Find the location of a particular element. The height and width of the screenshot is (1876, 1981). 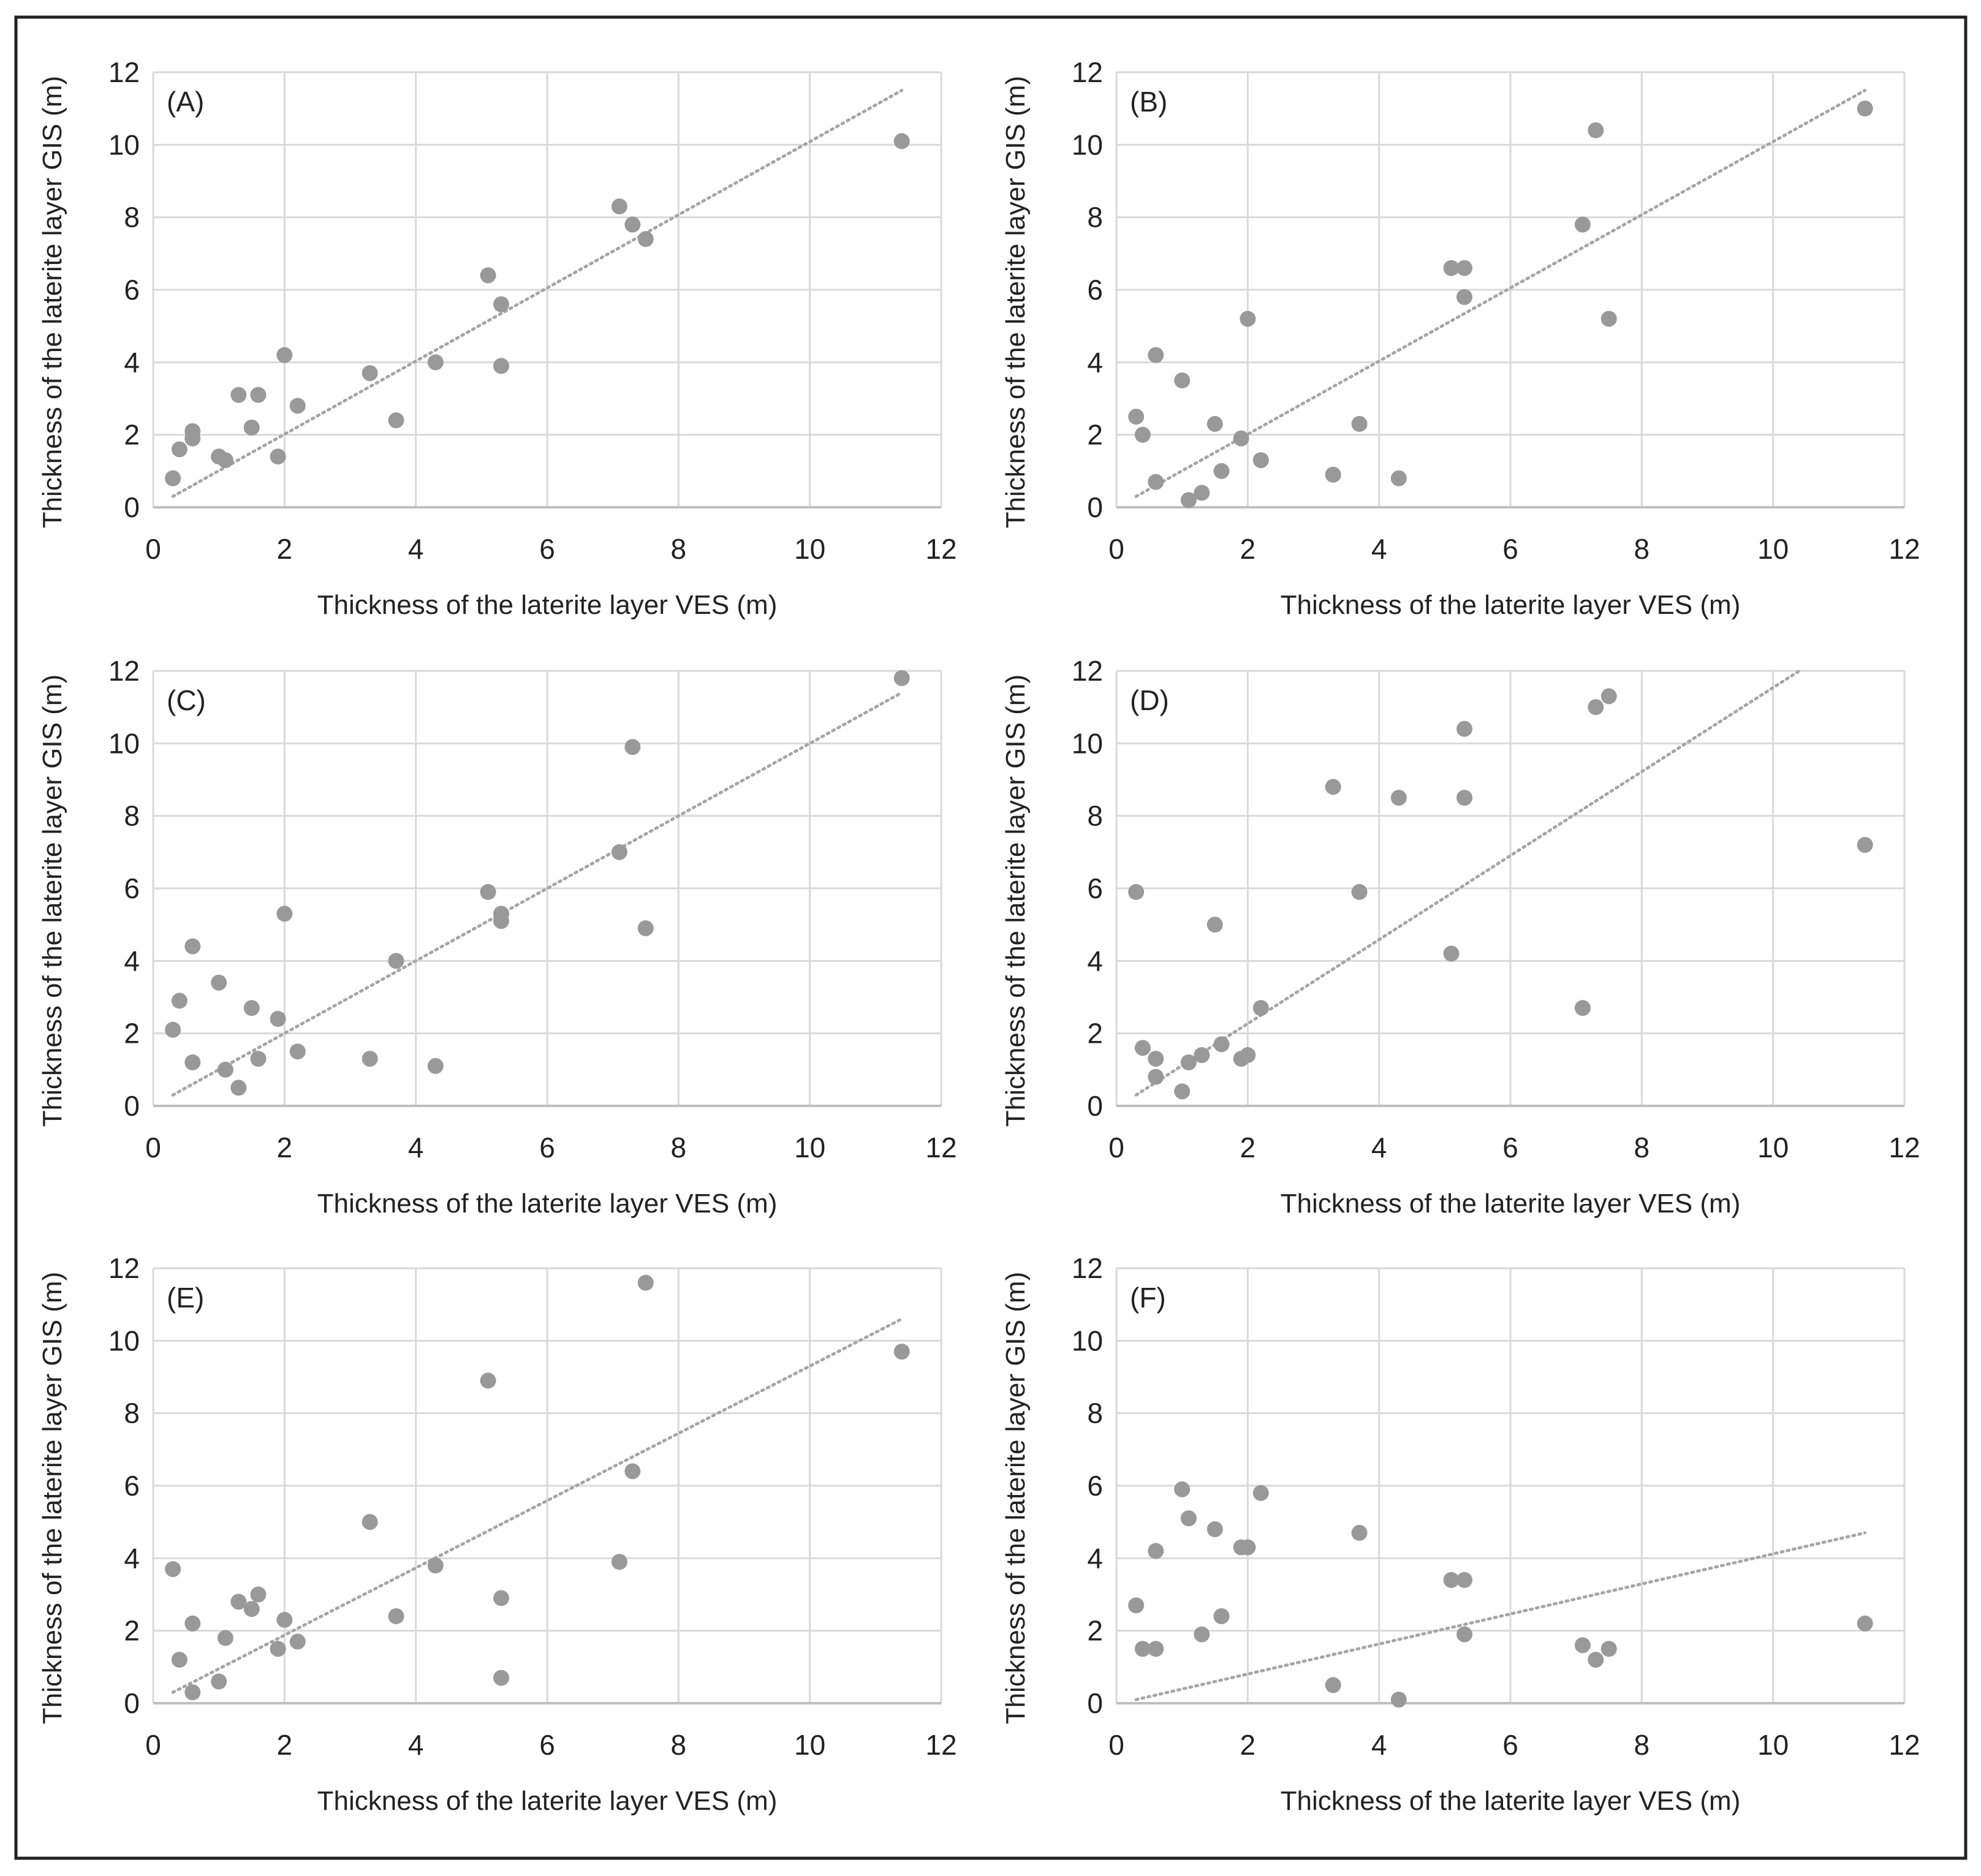

panel-label: (C) is located at coordinates (186, 700).